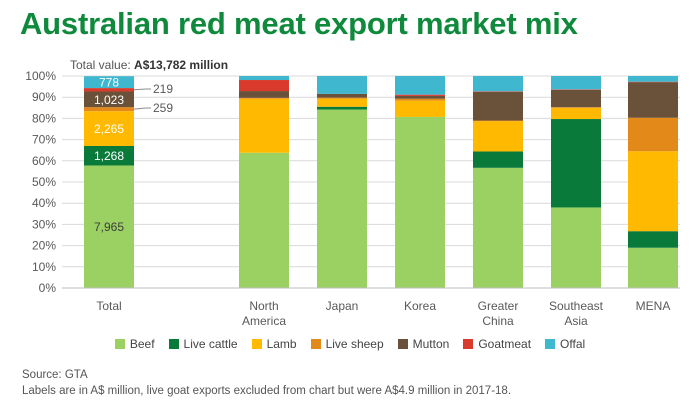 The image size is (700, 409). I want to click on x-tick-label: North, so click(263, 306).